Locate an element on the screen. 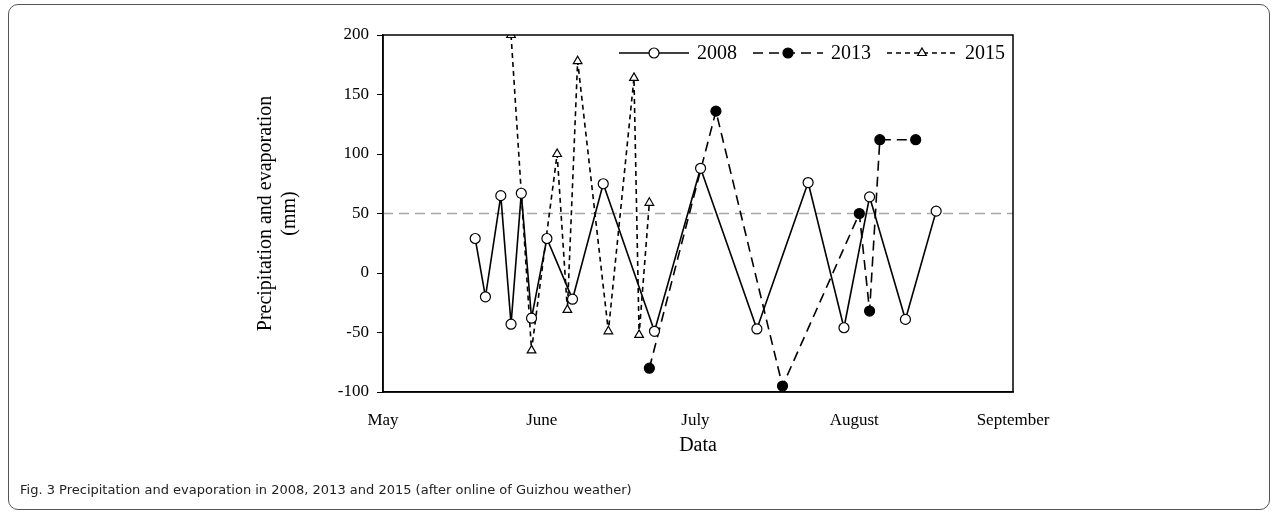 The height and width of the screenshot is (517, 1281). y-tick-label: -100 is located at coordinates (353, 391).